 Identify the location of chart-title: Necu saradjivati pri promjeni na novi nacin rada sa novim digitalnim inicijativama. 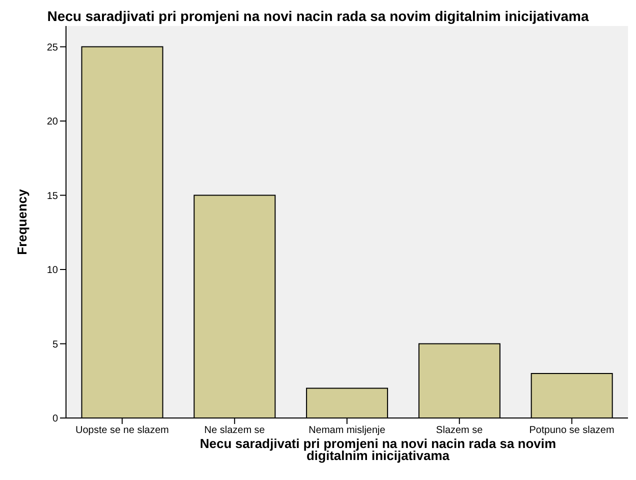
(318, 17).